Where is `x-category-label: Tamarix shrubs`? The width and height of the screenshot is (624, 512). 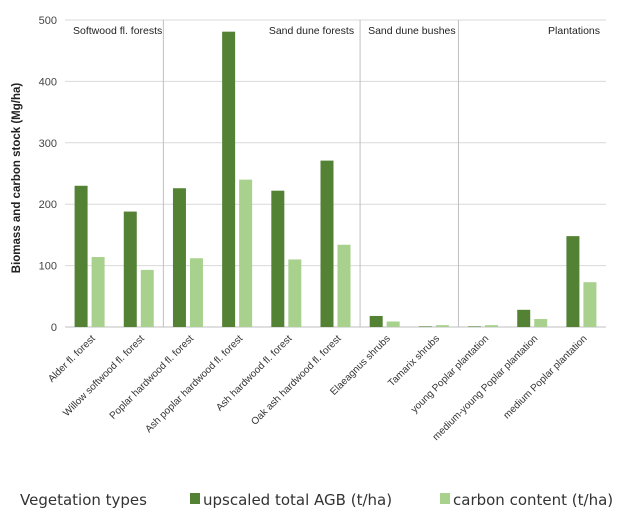 x-category-label: Tamarix shrubs is located at coordinates (414, 361).